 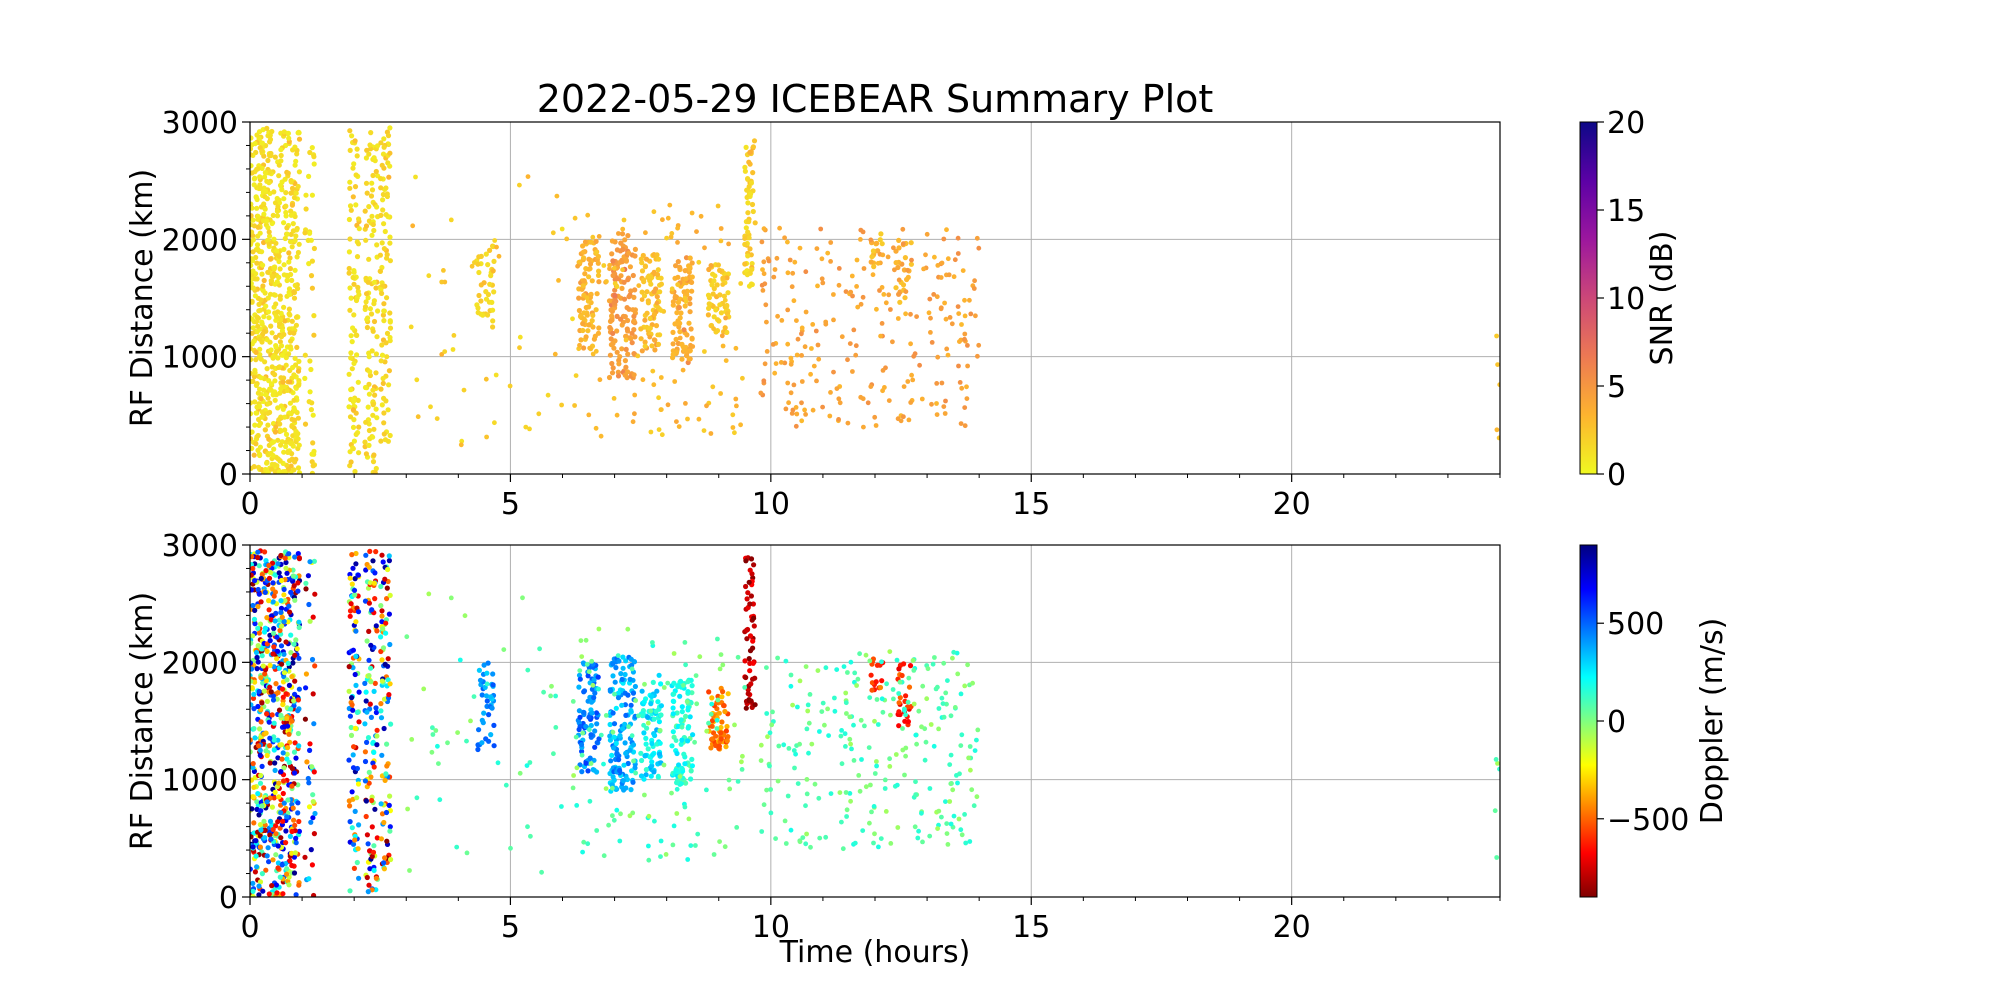 I want to click on x-tick-label: 0, so click(x=249, y=927).